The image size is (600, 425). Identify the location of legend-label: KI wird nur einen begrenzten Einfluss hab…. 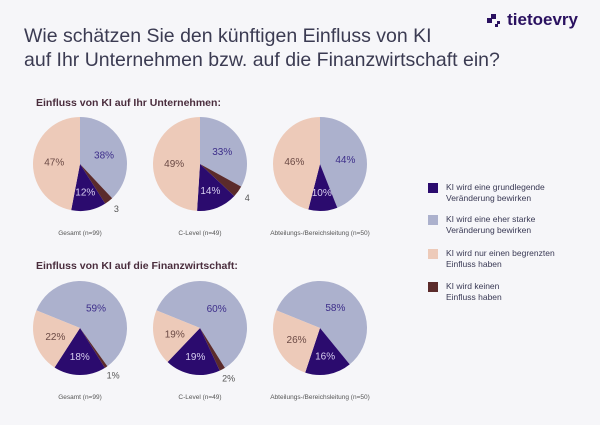
(516, 259).